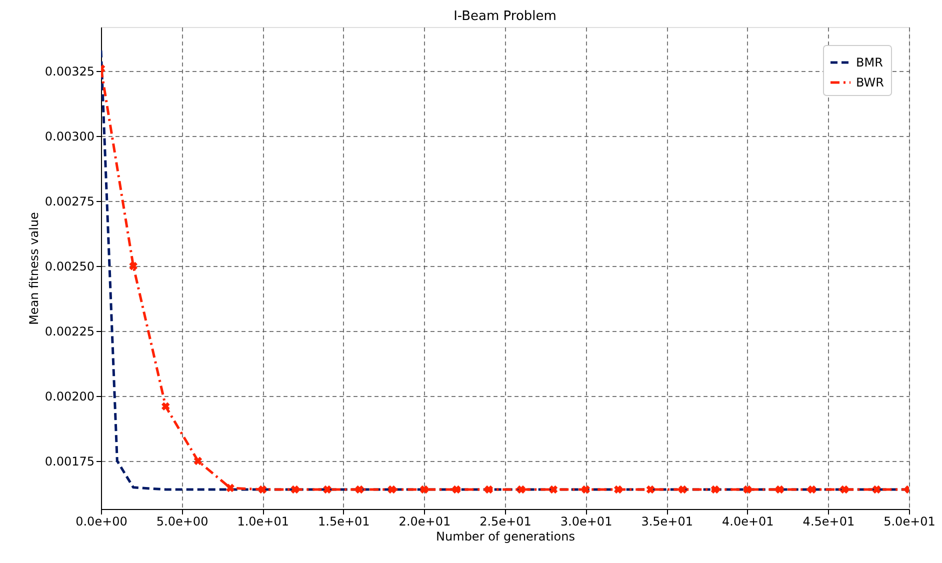 The image size is (942, 563). I want to click on y-axis-title: Mean fitness value, so click(33, 268).